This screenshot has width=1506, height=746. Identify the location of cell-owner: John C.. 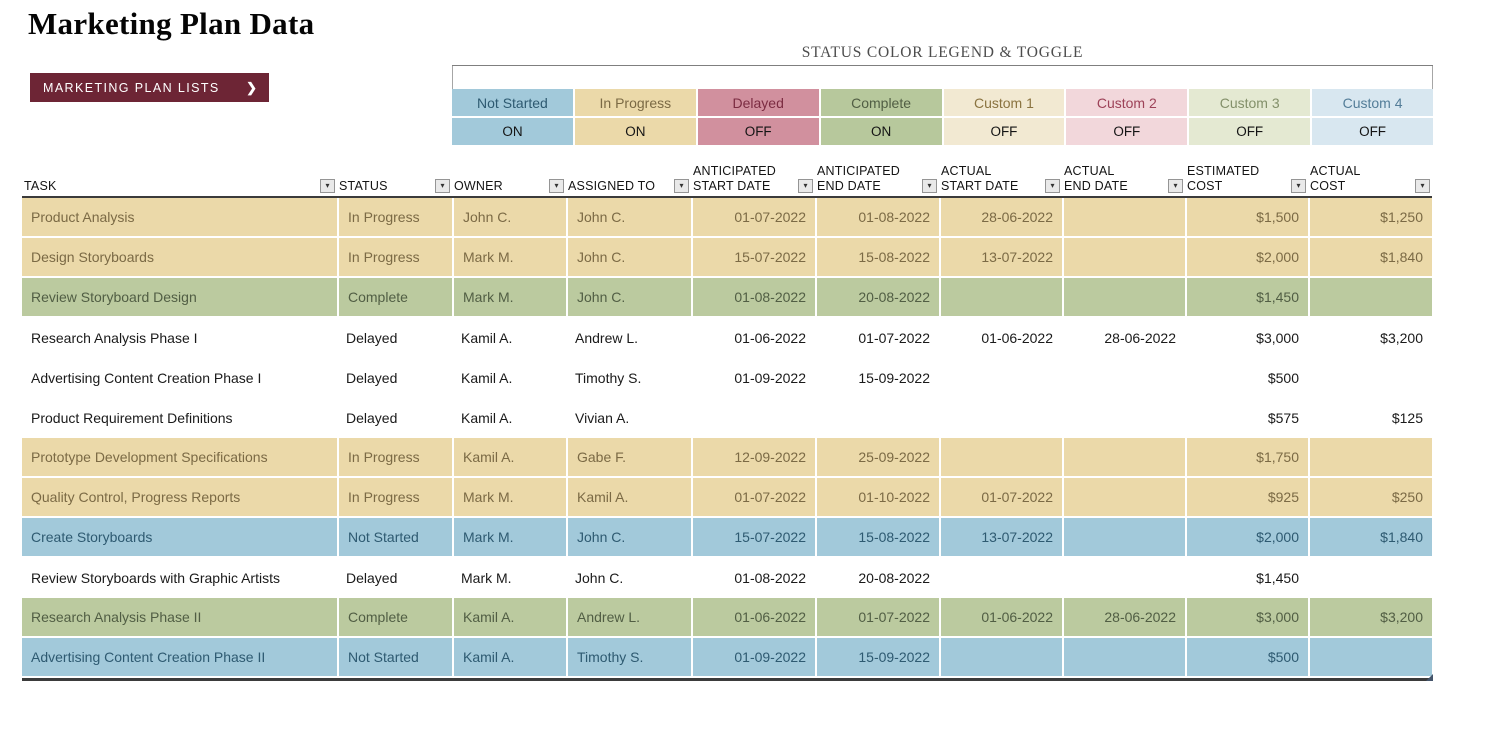
(509, 217).